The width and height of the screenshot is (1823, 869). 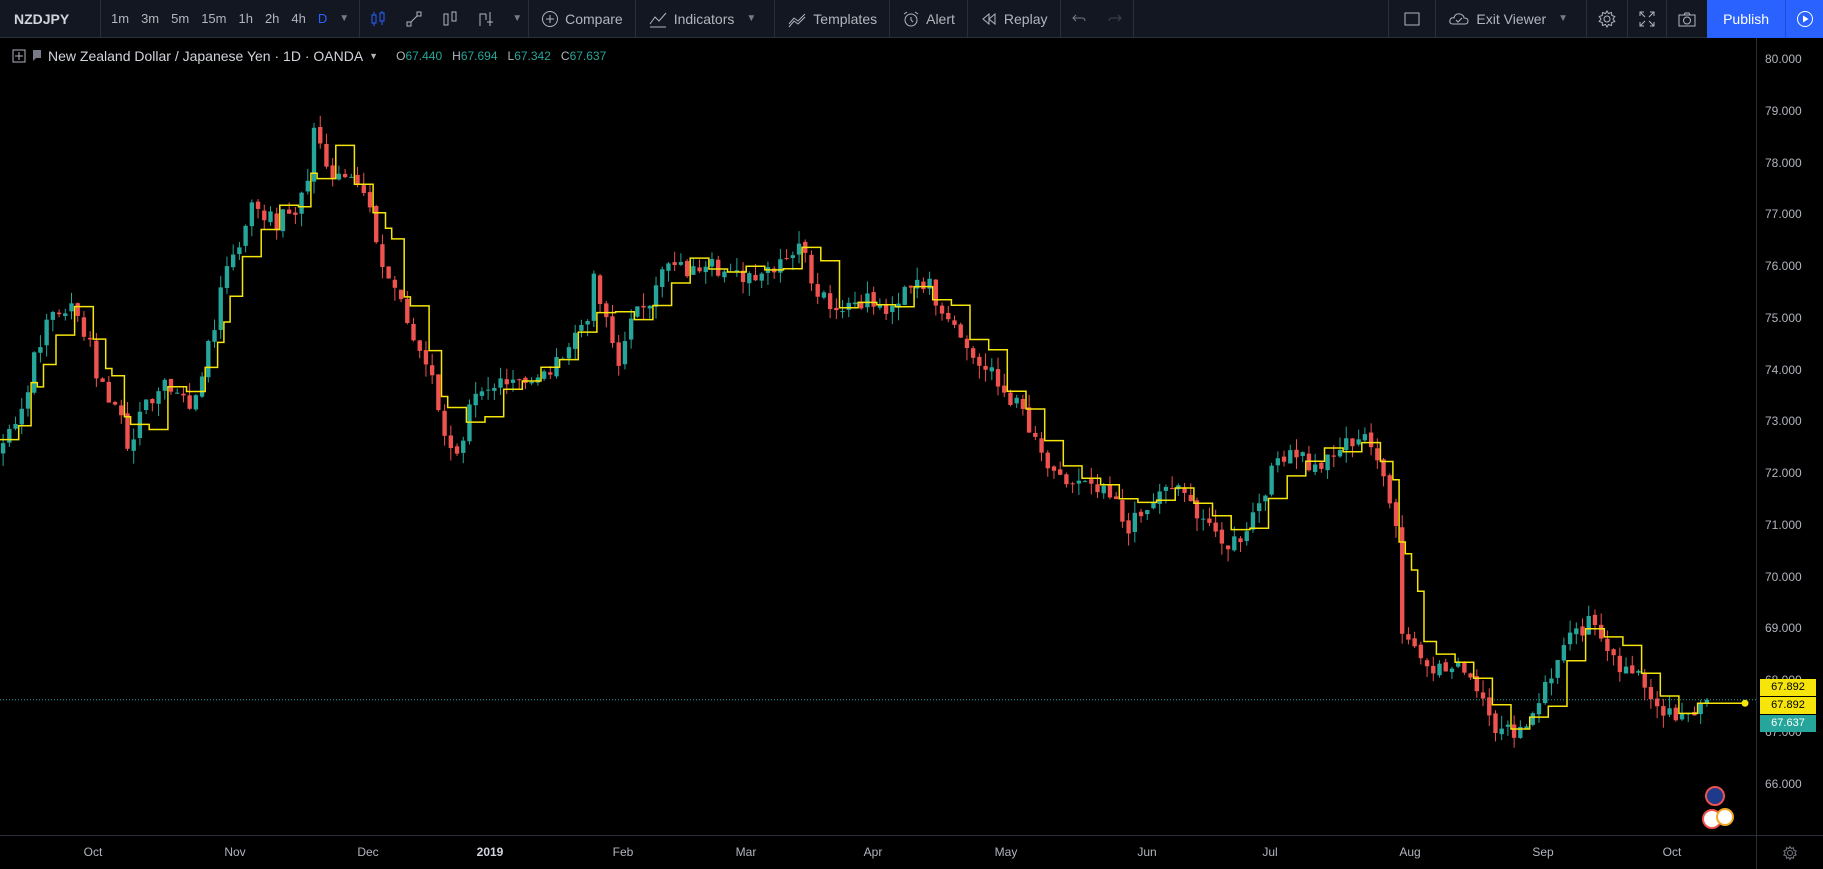 What do you see at coordinates (1412, 19) in the screenshot?
I see `layout-square-icon` at bounding box center [1412, 19].